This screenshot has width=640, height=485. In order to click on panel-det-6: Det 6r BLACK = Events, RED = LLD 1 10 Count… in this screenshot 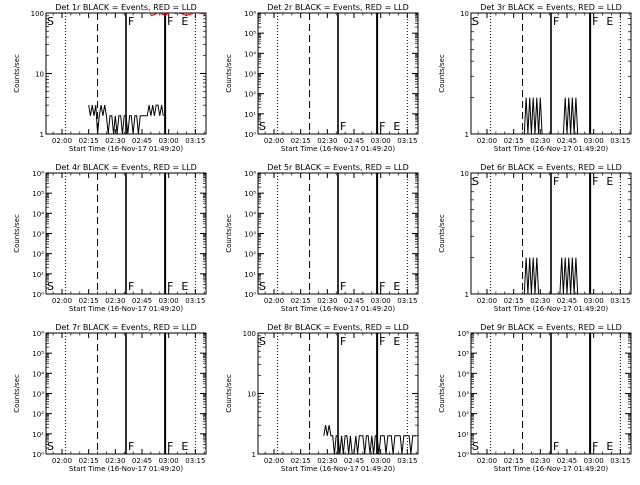, I will do `click(535, 238)`.